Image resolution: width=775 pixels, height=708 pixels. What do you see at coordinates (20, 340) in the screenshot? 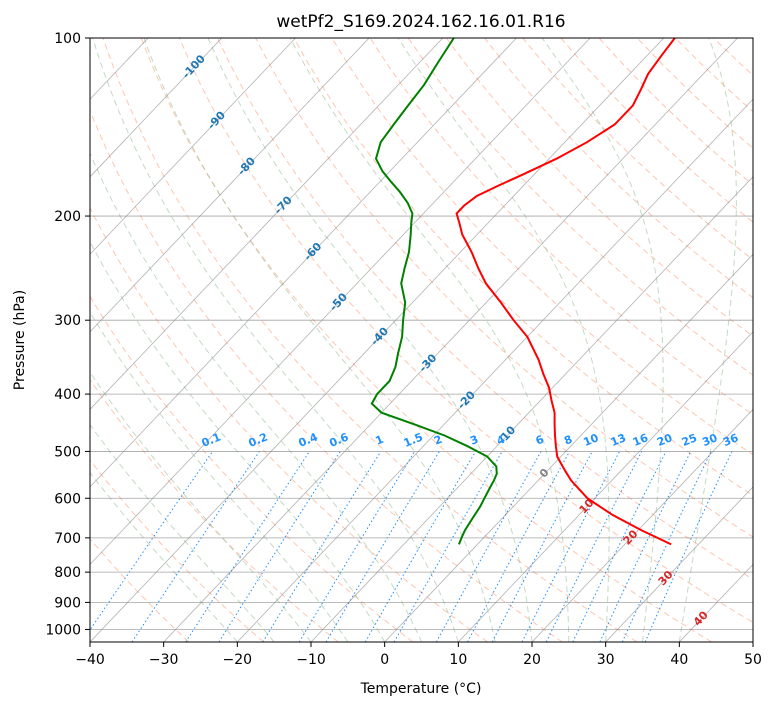
I see `y-axis-label: Pressure (hPa)` at bounding box center [20, 340].